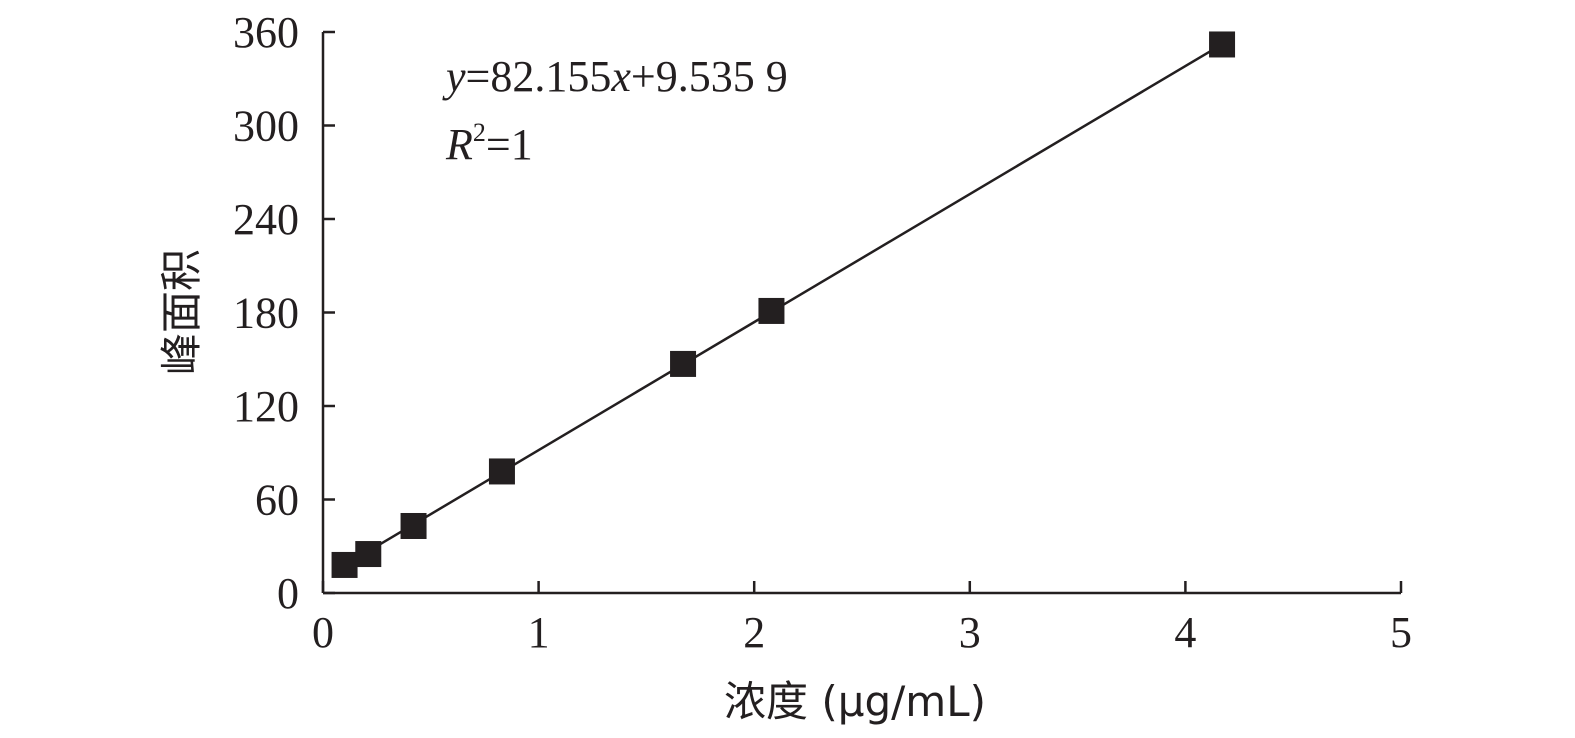  I want to click on y-tick-label: 300, so click(266, 126).